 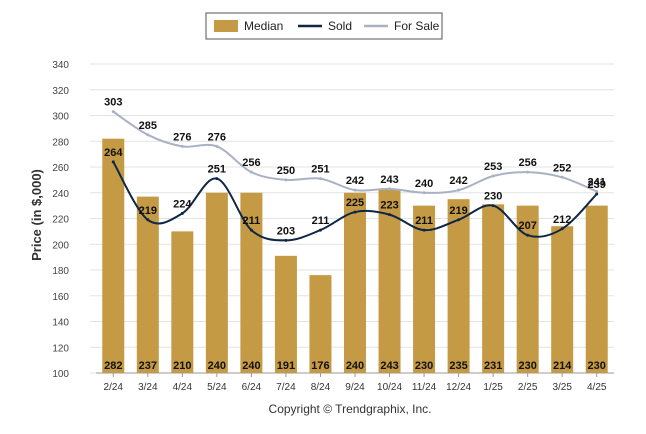 I want to click on legend-label-for-sale: For Sale, so click(x=417, y=26).